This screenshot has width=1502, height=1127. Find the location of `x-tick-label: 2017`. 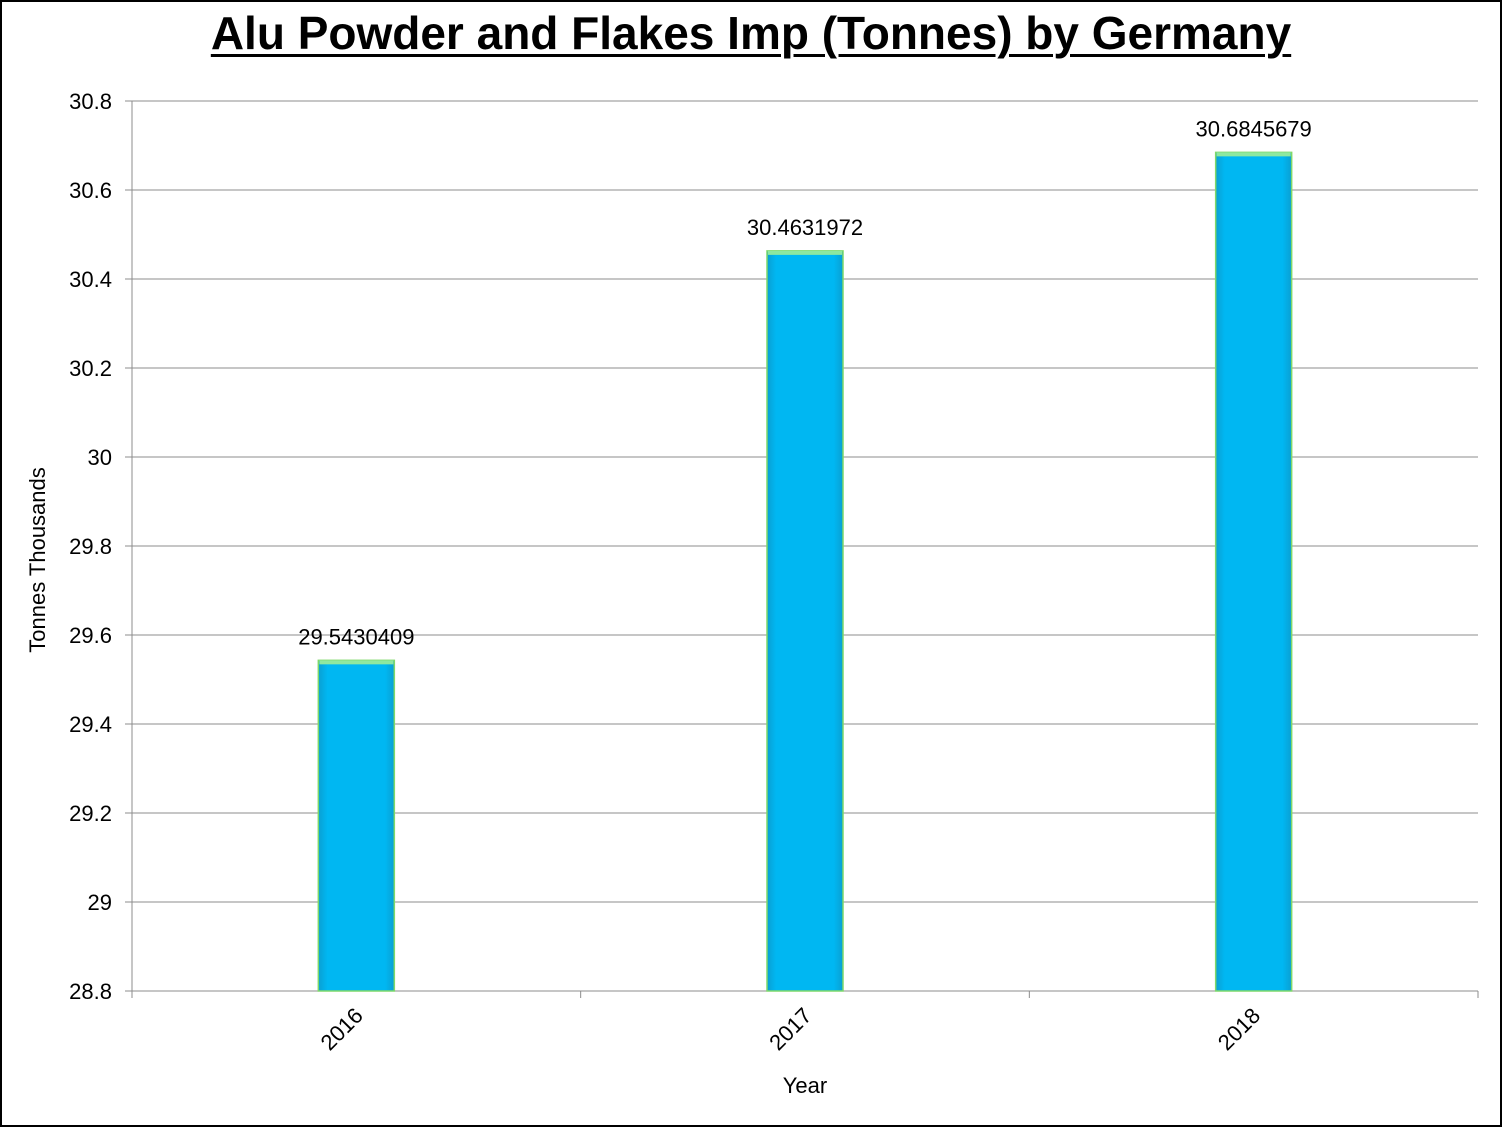

x-tick-label: 2017 is located at coordinates (790, 1029).